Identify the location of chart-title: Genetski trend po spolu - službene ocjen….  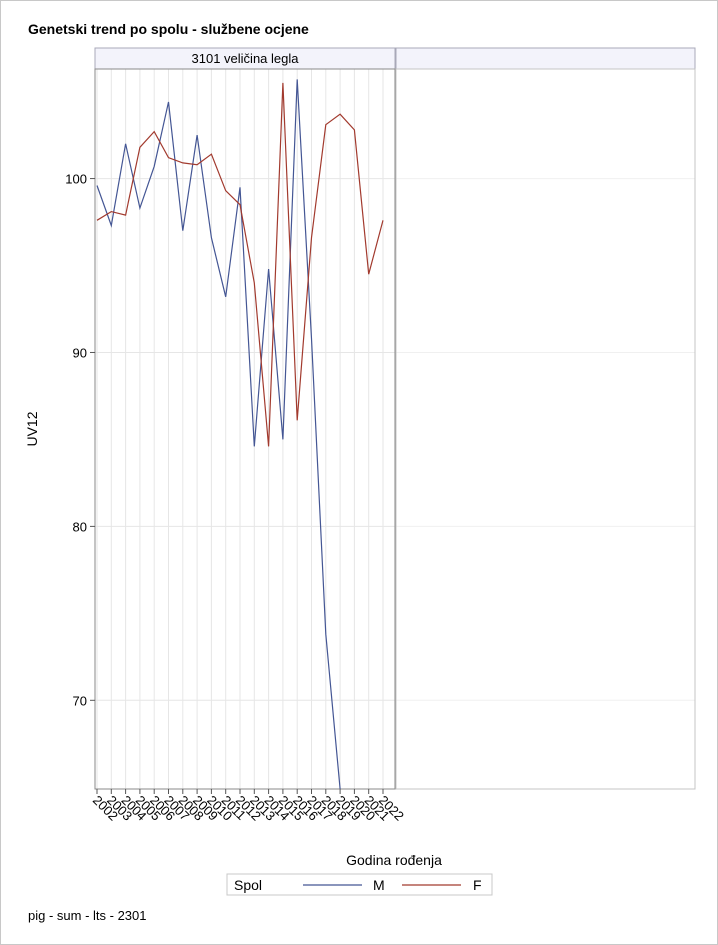
(168, 29).